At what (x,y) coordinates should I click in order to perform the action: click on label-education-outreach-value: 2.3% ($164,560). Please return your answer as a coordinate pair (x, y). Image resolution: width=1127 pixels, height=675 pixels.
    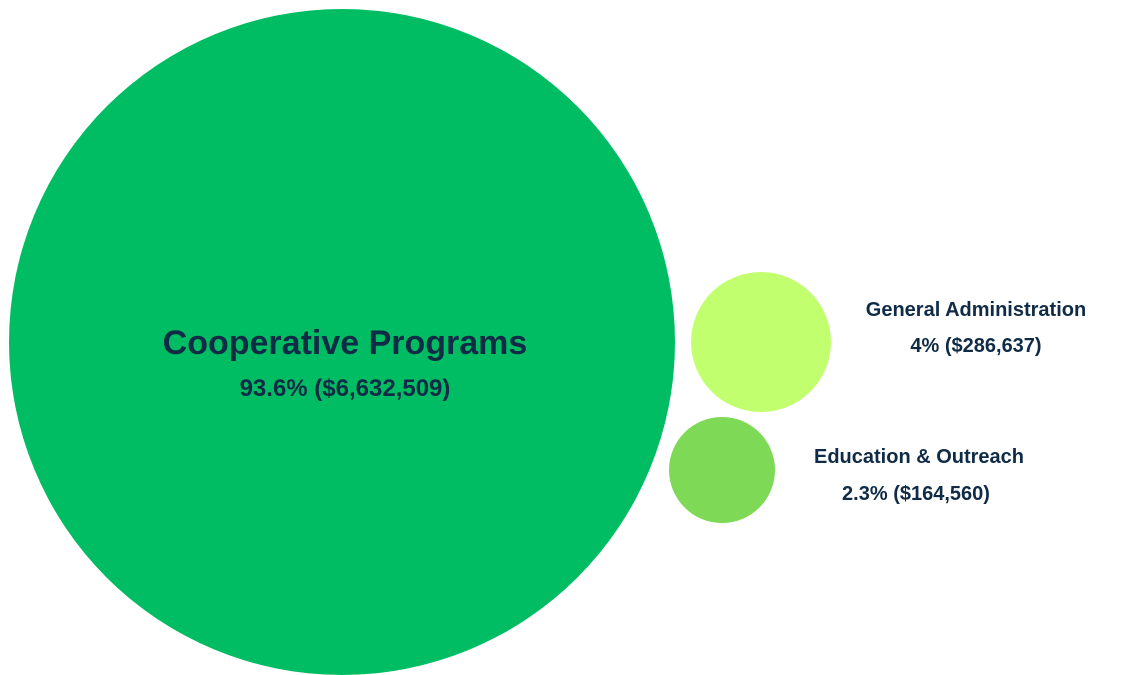
    Looking at the image, I should click on (916, 494).